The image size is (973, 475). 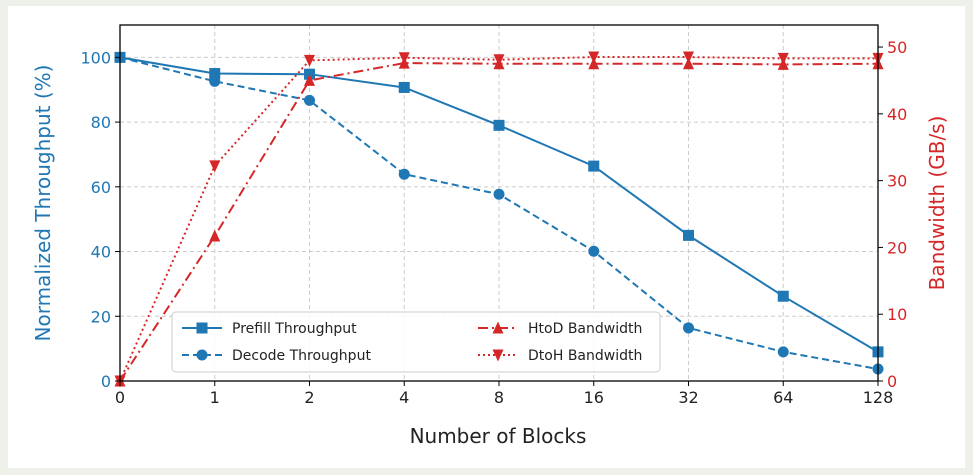 What do you see at coordinates (897, 314) in the screenshot?
I see `y-right-tick-label: 10` at bounding box center [897, 314].